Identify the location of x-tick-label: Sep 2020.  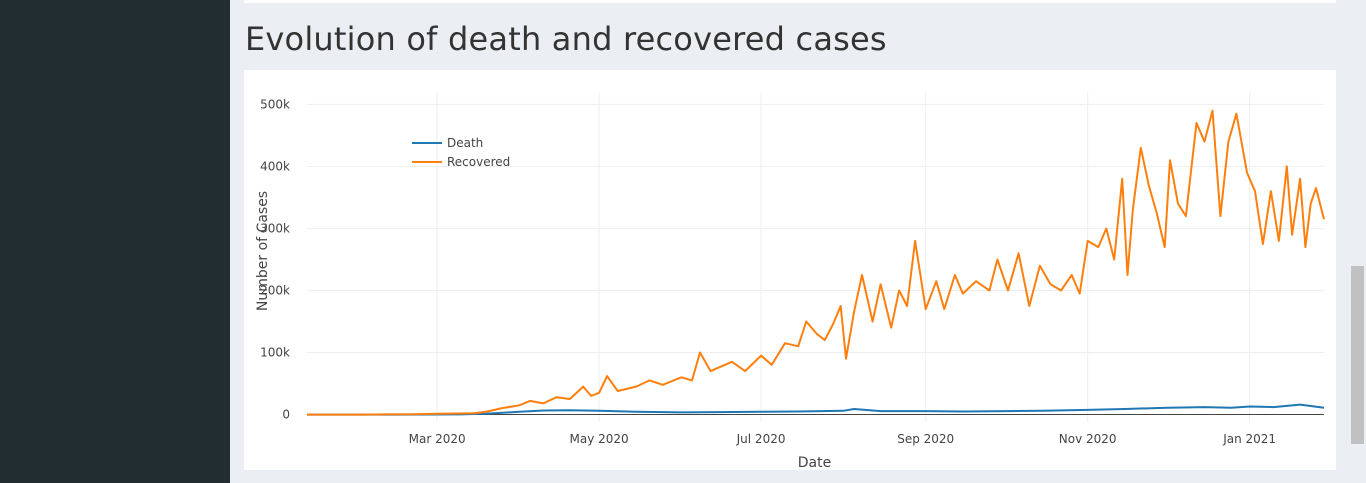
(925, 439).